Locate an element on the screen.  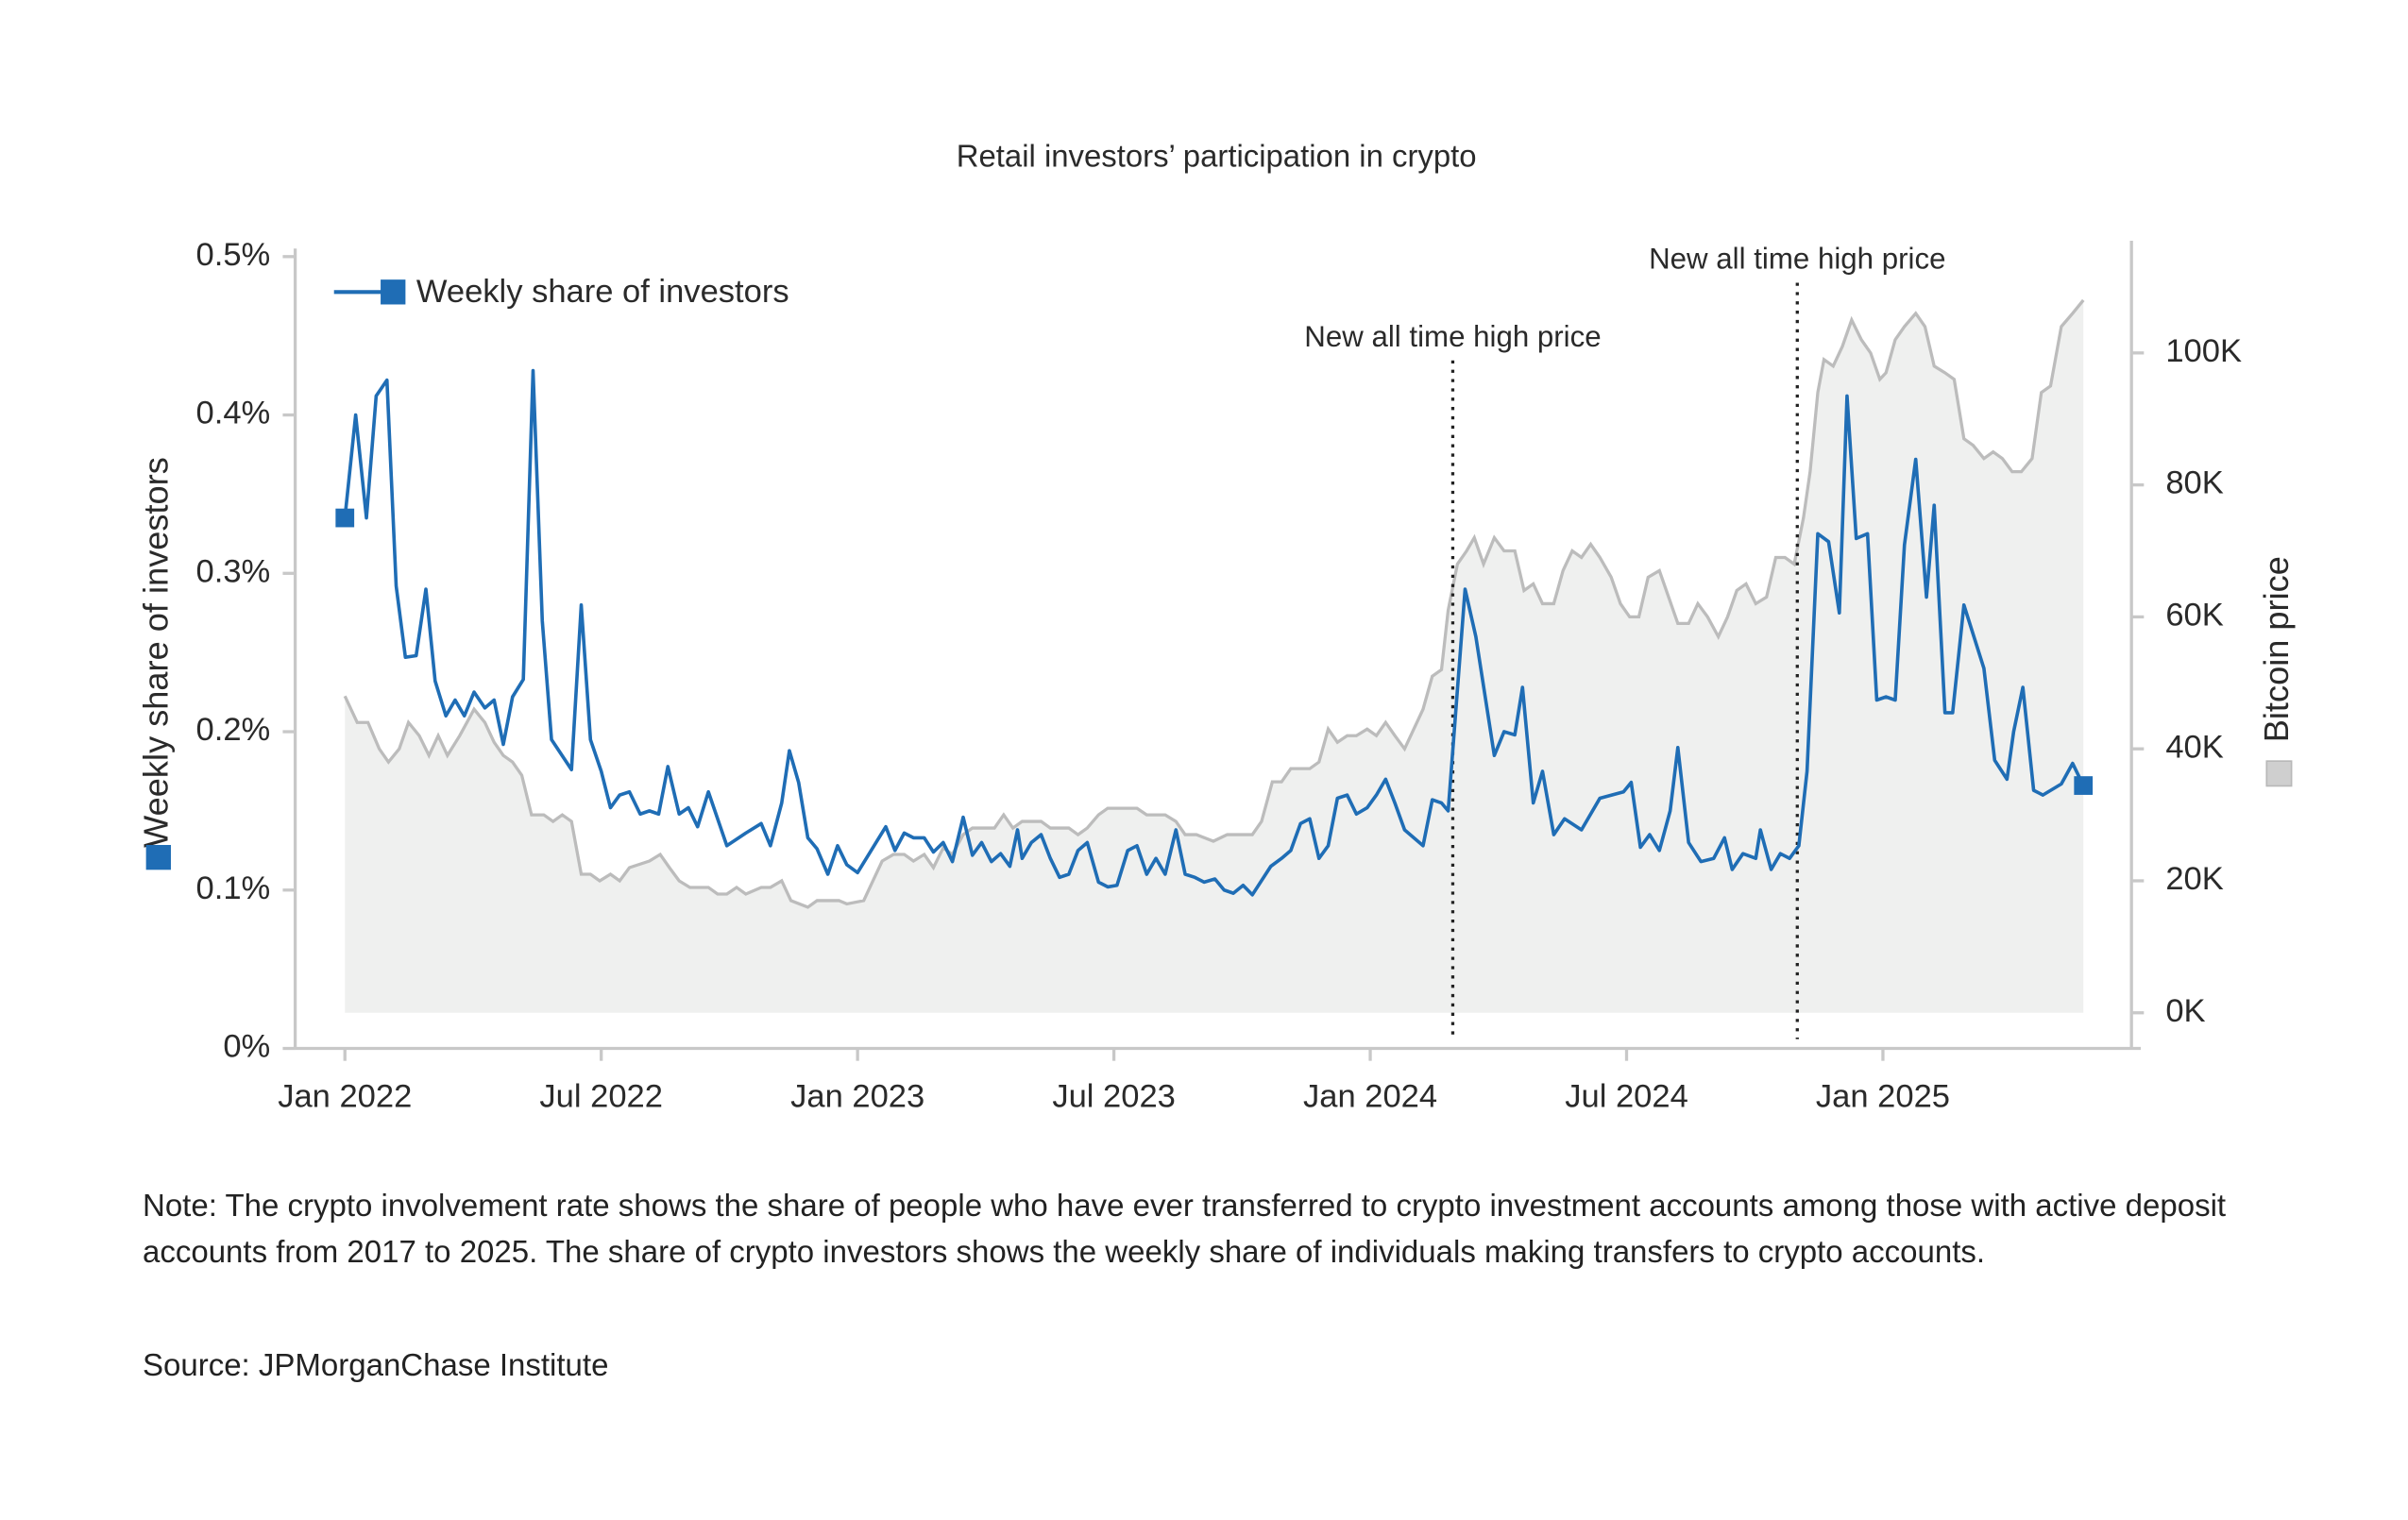
y2-tick-label: 40K is located at coordinates (2194, 747).